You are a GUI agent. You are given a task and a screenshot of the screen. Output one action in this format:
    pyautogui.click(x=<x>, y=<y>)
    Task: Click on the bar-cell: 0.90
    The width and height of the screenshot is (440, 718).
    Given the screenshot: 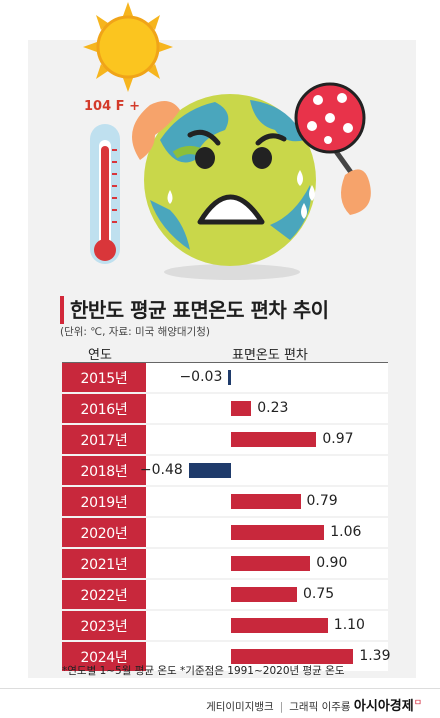 What is the action you would take?
    pyautogui.click(x=267, y=563)
    